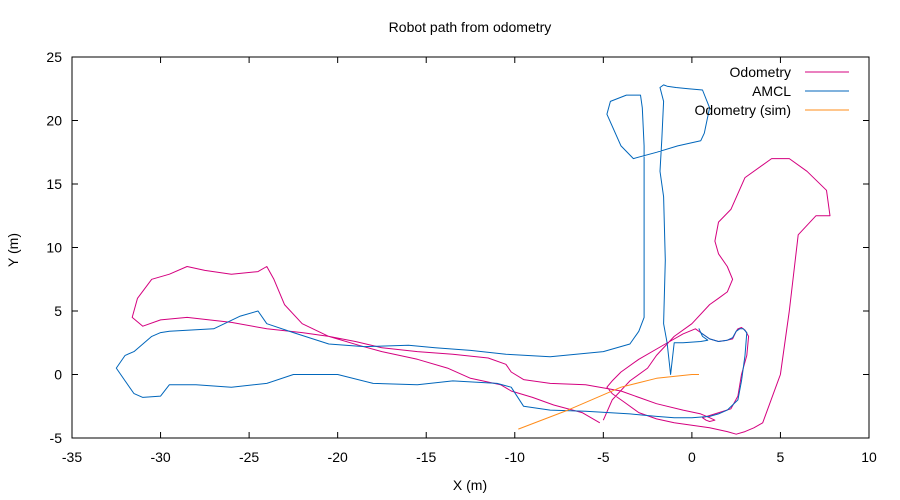 This screenshot has width=900, height=500. What do you see at coordinates (781, 457) in the screenshot?
I see `x-tick-label: 5` at bounding box center [781, 457].